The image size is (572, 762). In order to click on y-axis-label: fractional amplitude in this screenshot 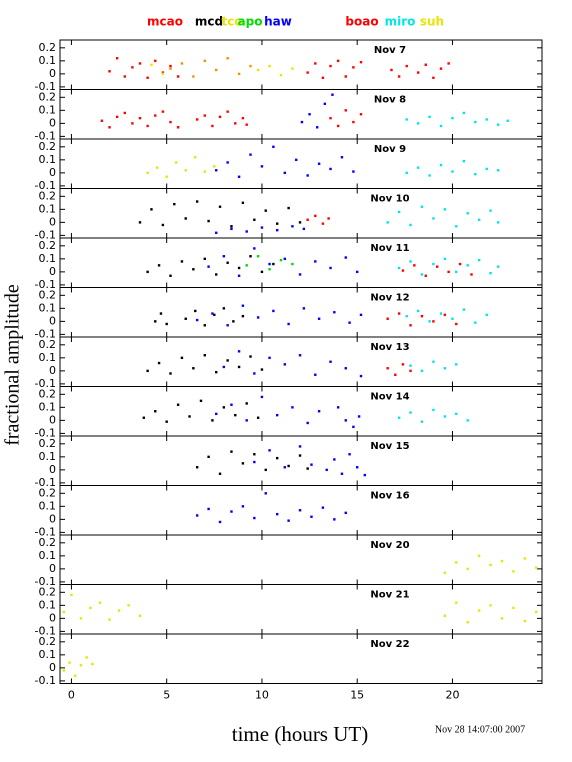, I will do `click(13, 365)`.